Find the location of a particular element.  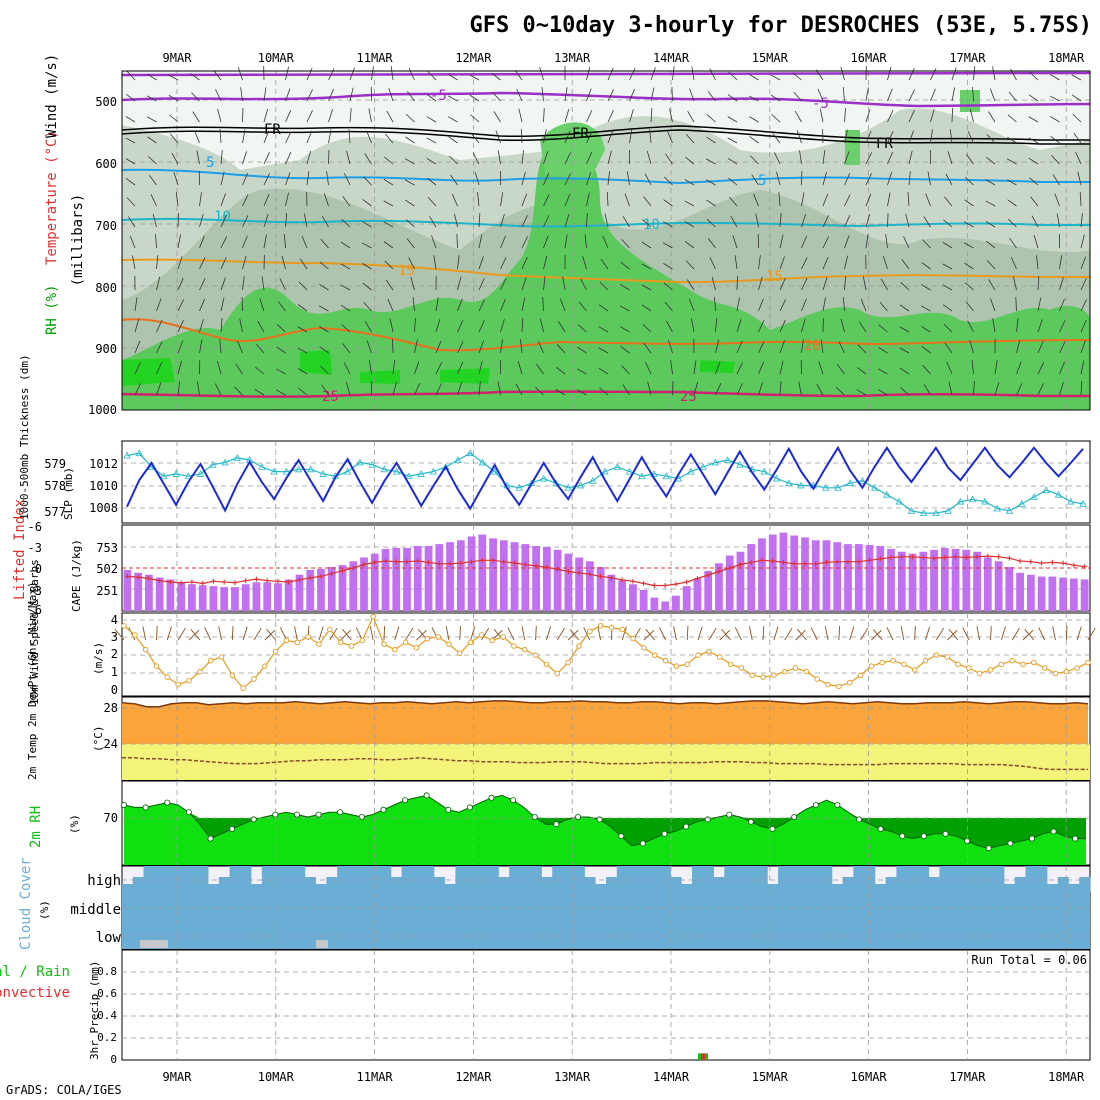

temp-line is located at coordinates (605, 704).